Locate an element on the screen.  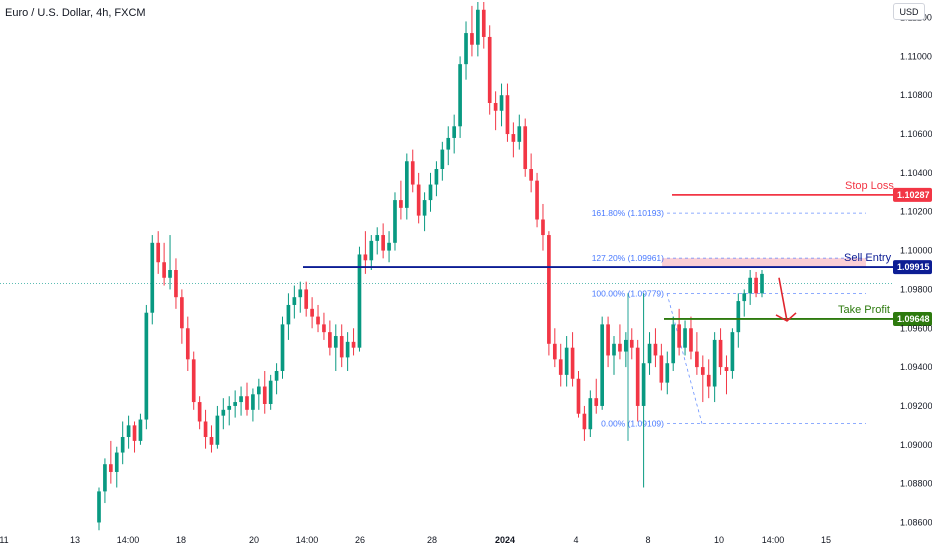
price-tick-label: 1.09000 is located at coordinates (916, 445).